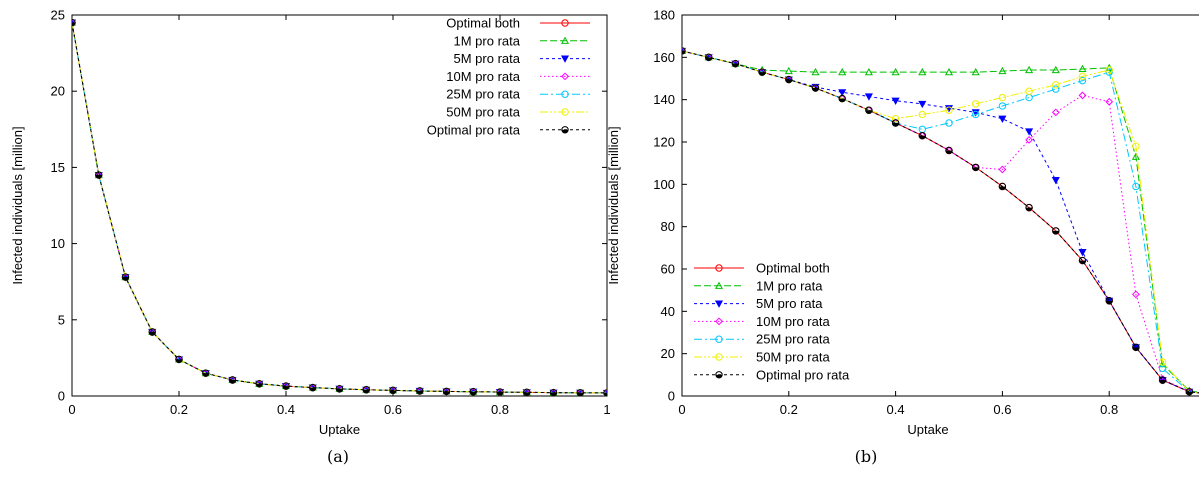 The image size is (1199, 485). What do you see at coordinates (71, 409) in the screenshot?
I see `x-tick-label: 0` at bounding box center [71, 409].